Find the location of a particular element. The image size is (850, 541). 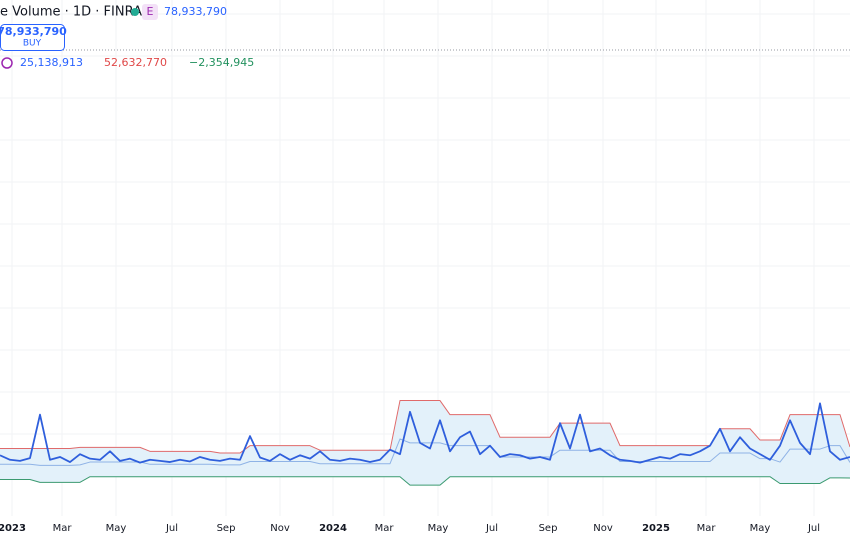

badge-box is located at coordinates (150, 12).